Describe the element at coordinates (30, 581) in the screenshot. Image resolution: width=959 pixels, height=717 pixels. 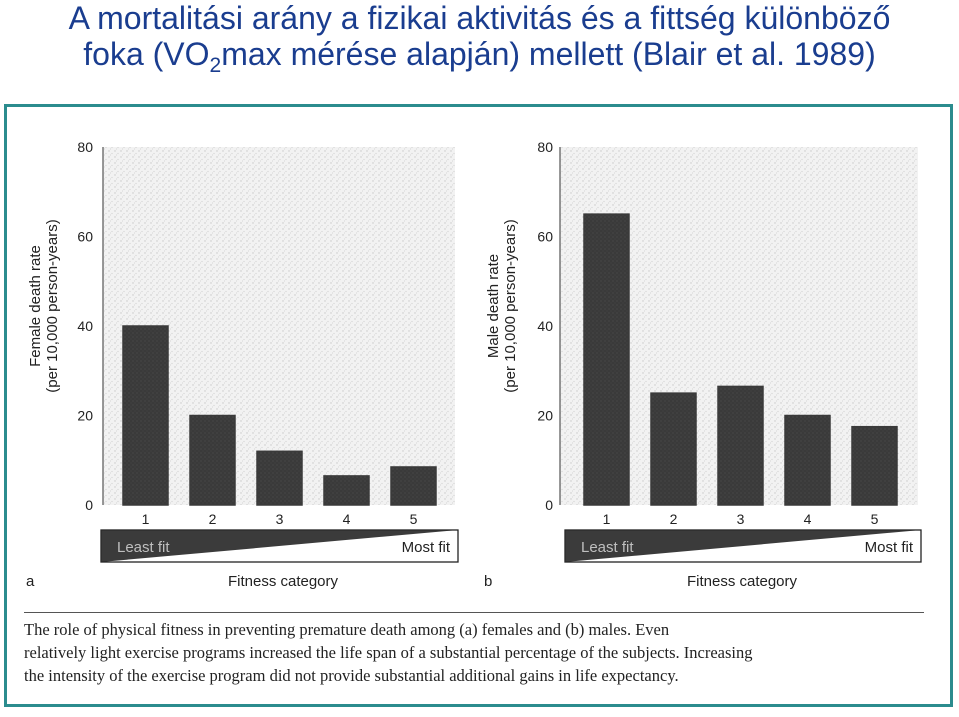
I see `panel-letter: a` at that location.